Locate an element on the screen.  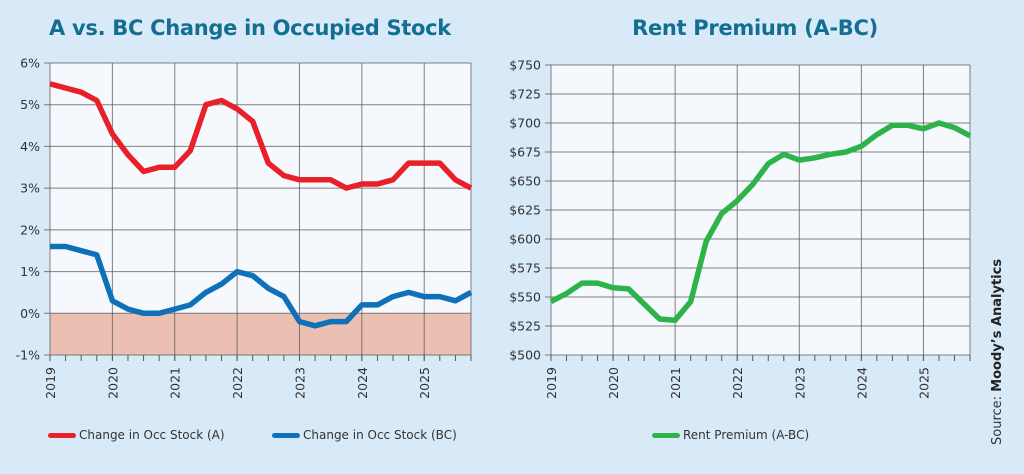
legend-item-a: Change in Occ Stock (A) is located at coordinates (136, 435).